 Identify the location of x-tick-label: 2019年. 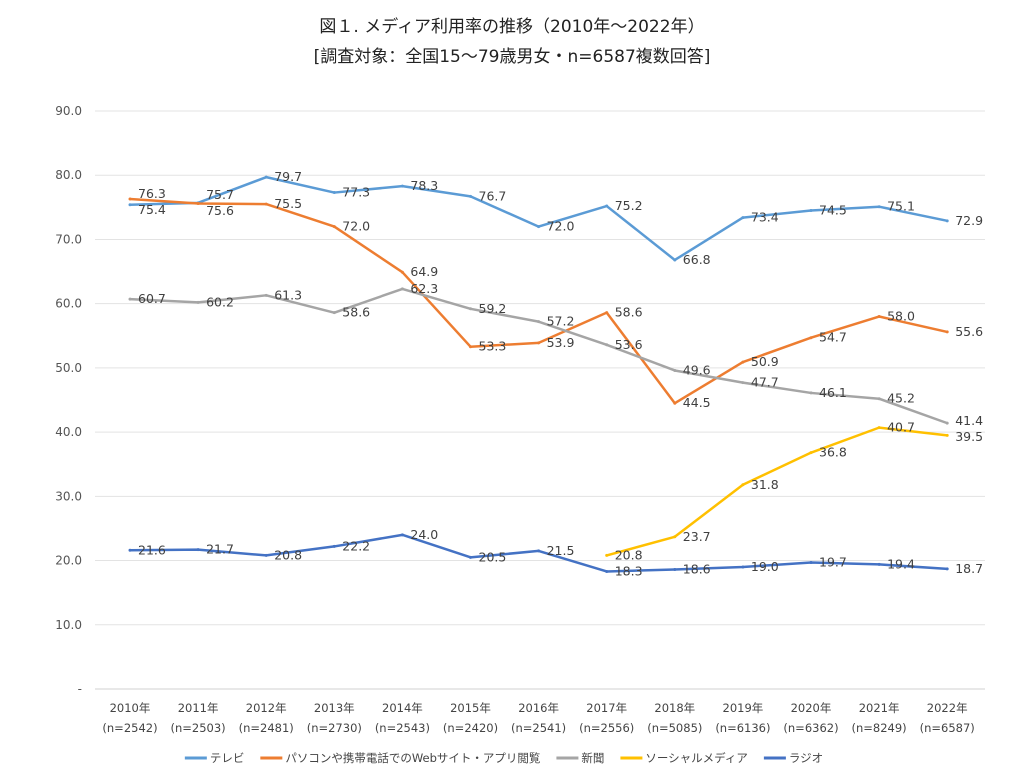
(743, 708).